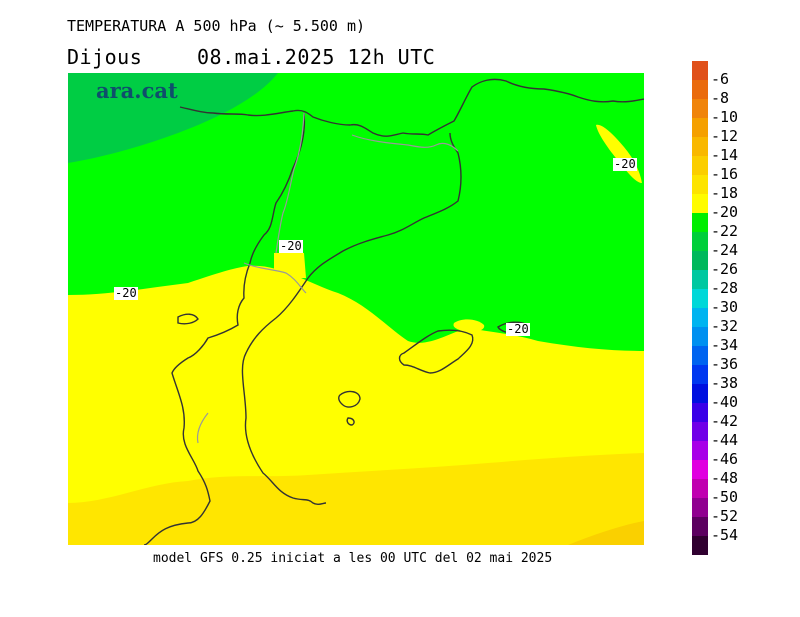 This screenshot has width=800, height=617. I want to click on zone-yellow-orange, so click(356, 499).